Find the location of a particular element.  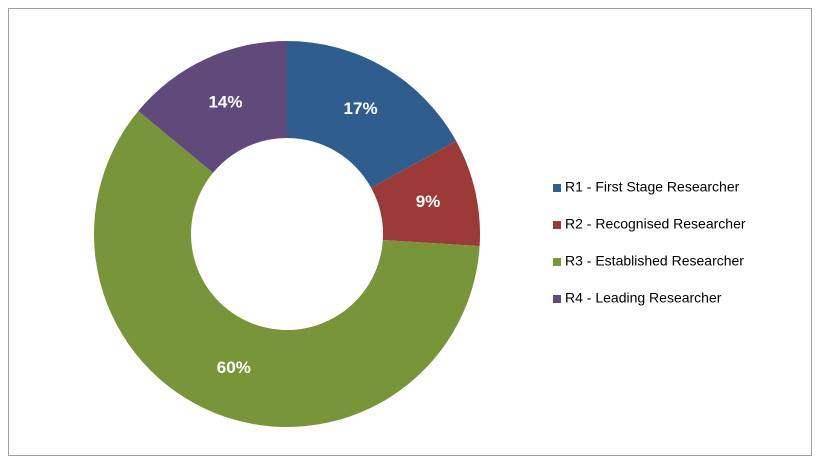

data-label: 60% is located at coordinates (234, 367).